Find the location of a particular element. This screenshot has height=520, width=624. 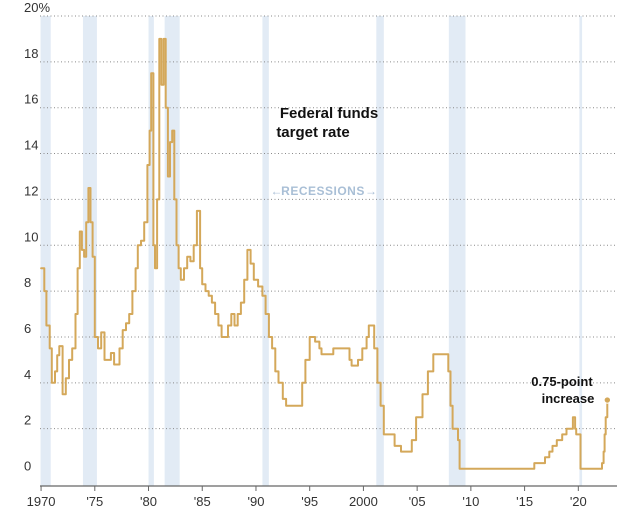

x-axis: 1970 '75 '80 '85 '90 '95 2000 '05 '10 '15 '20 is located at coordinates (322, 497).